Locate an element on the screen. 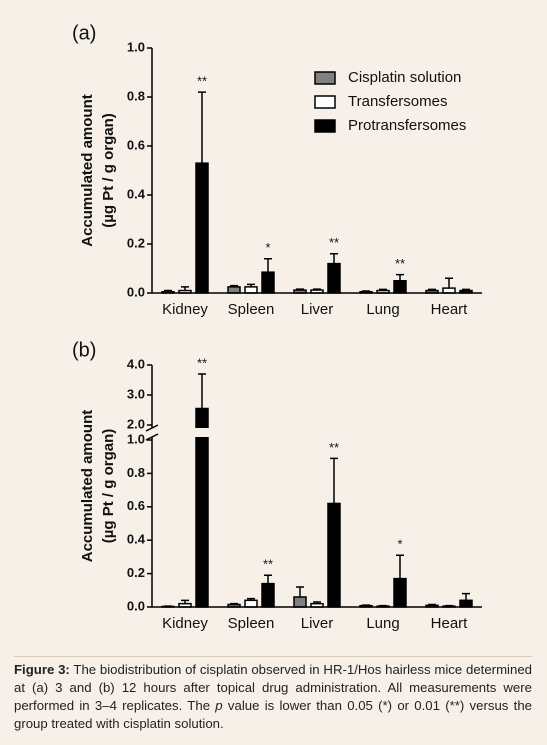 This screenshot has height=745, width=547. break-mark is located at coordinates (152, 432).